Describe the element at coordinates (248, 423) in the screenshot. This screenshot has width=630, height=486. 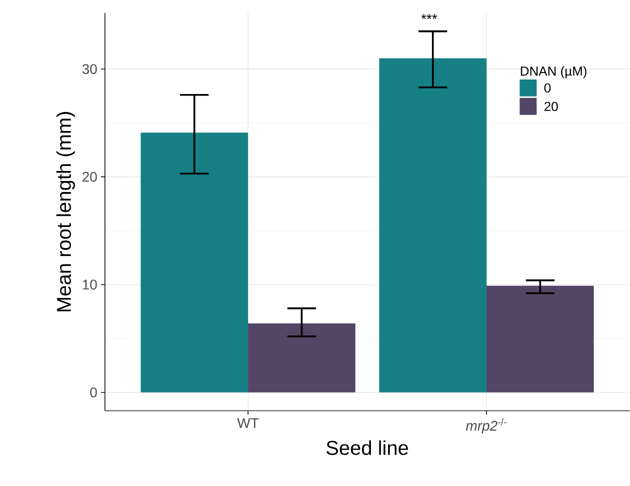
I see `x-tick-label: WT` at that location.